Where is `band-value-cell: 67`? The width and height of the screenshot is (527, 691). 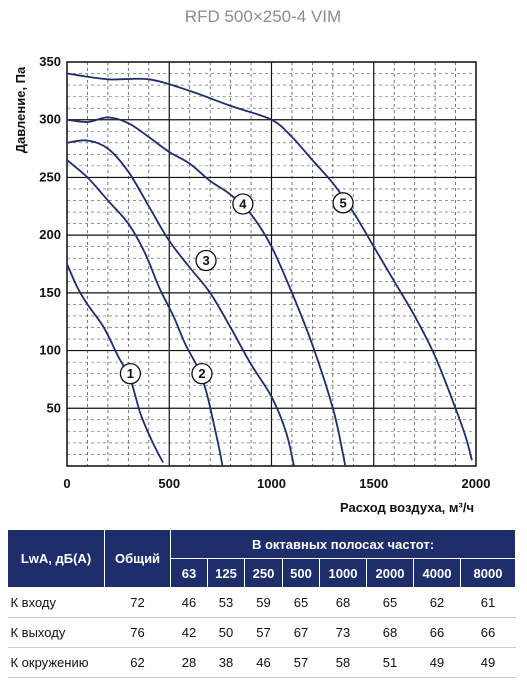
band-value-cell: 67 is located at coordinates (301, 632).